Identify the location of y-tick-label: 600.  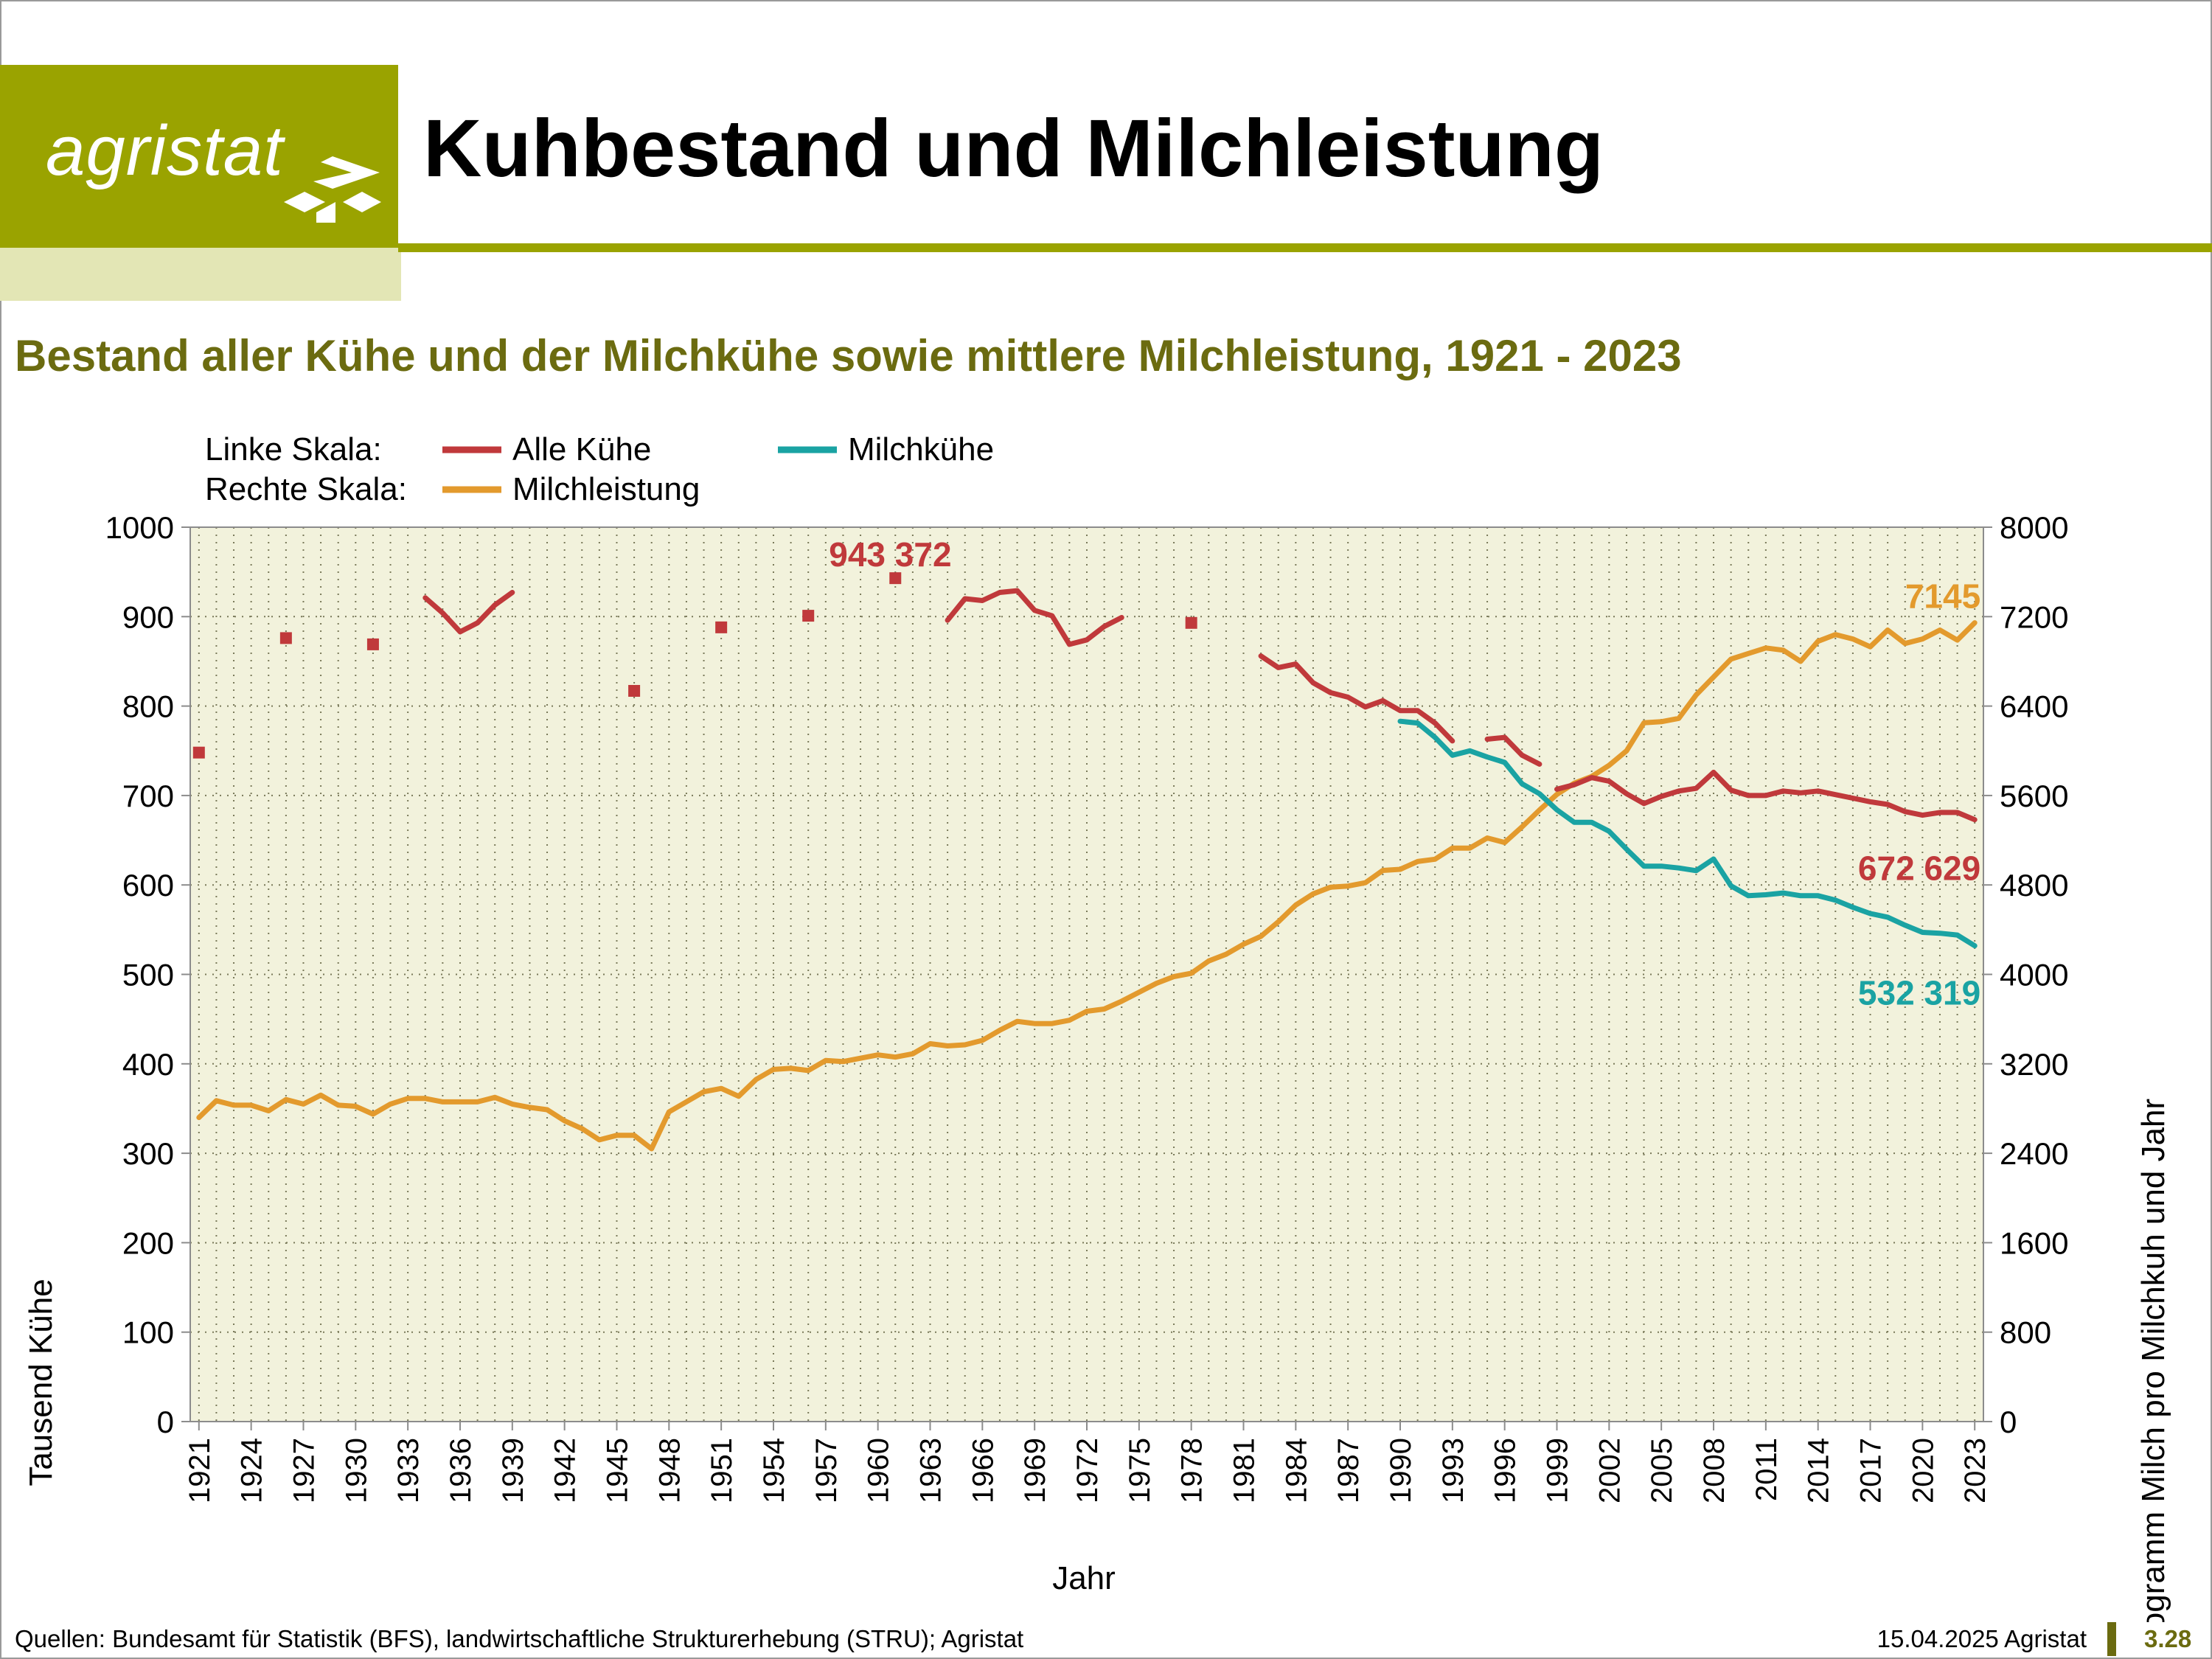
(148, 885).